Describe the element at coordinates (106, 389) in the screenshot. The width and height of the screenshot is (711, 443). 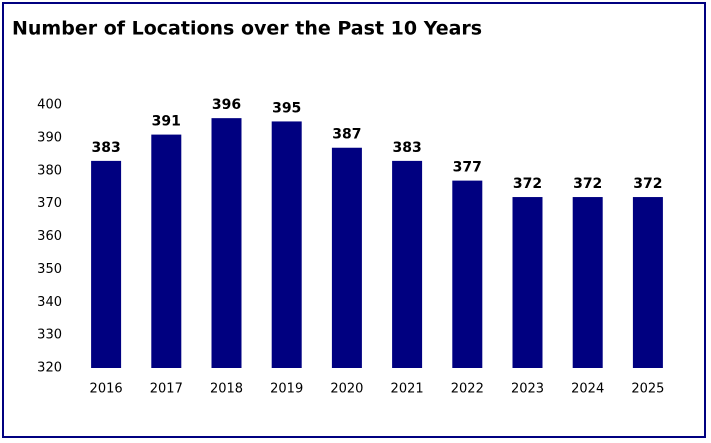
I see `x-tick-label: 2016` at that location.